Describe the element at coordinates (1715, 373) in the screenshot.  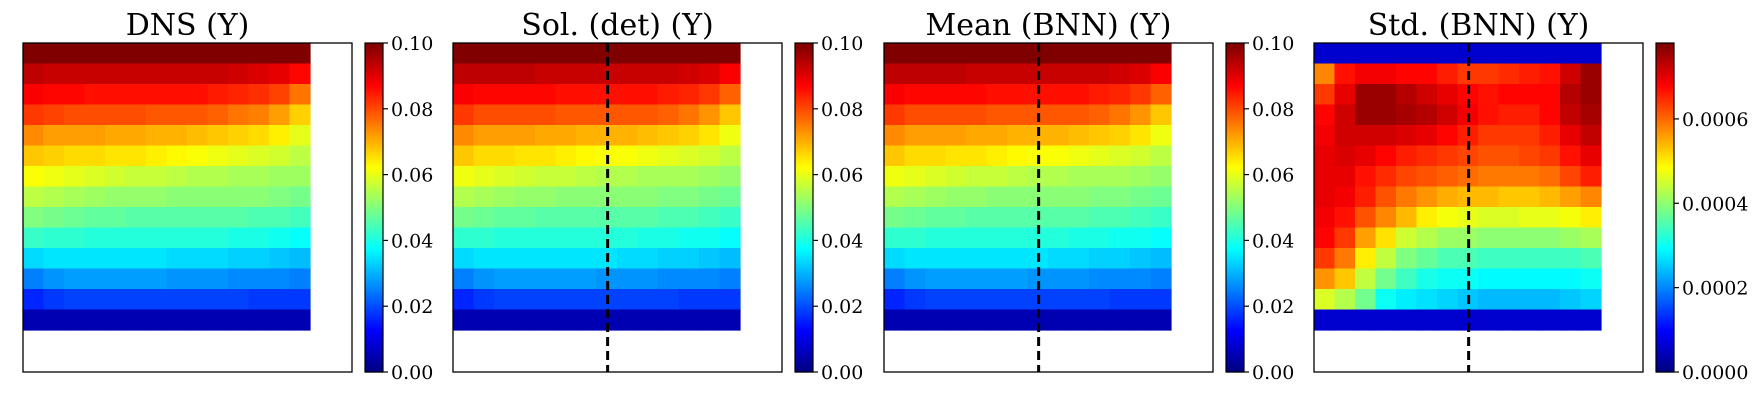
I see `colorbar-tick-label: 0.0000` at that location.